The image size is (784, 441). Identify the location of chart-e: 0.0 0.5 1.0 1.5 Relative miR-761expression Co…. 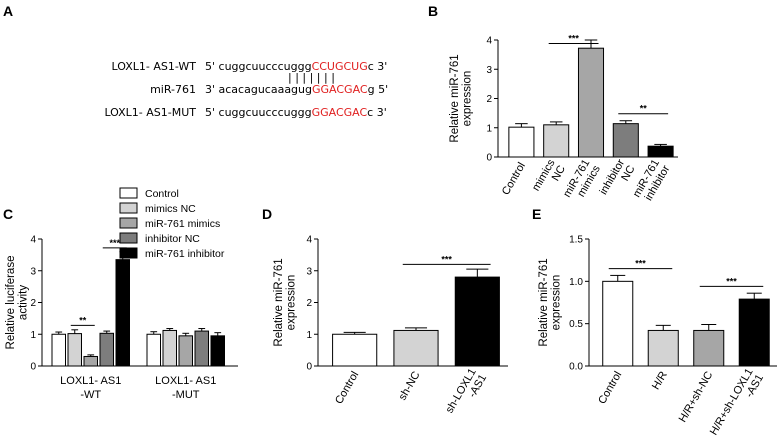
(657, 338).